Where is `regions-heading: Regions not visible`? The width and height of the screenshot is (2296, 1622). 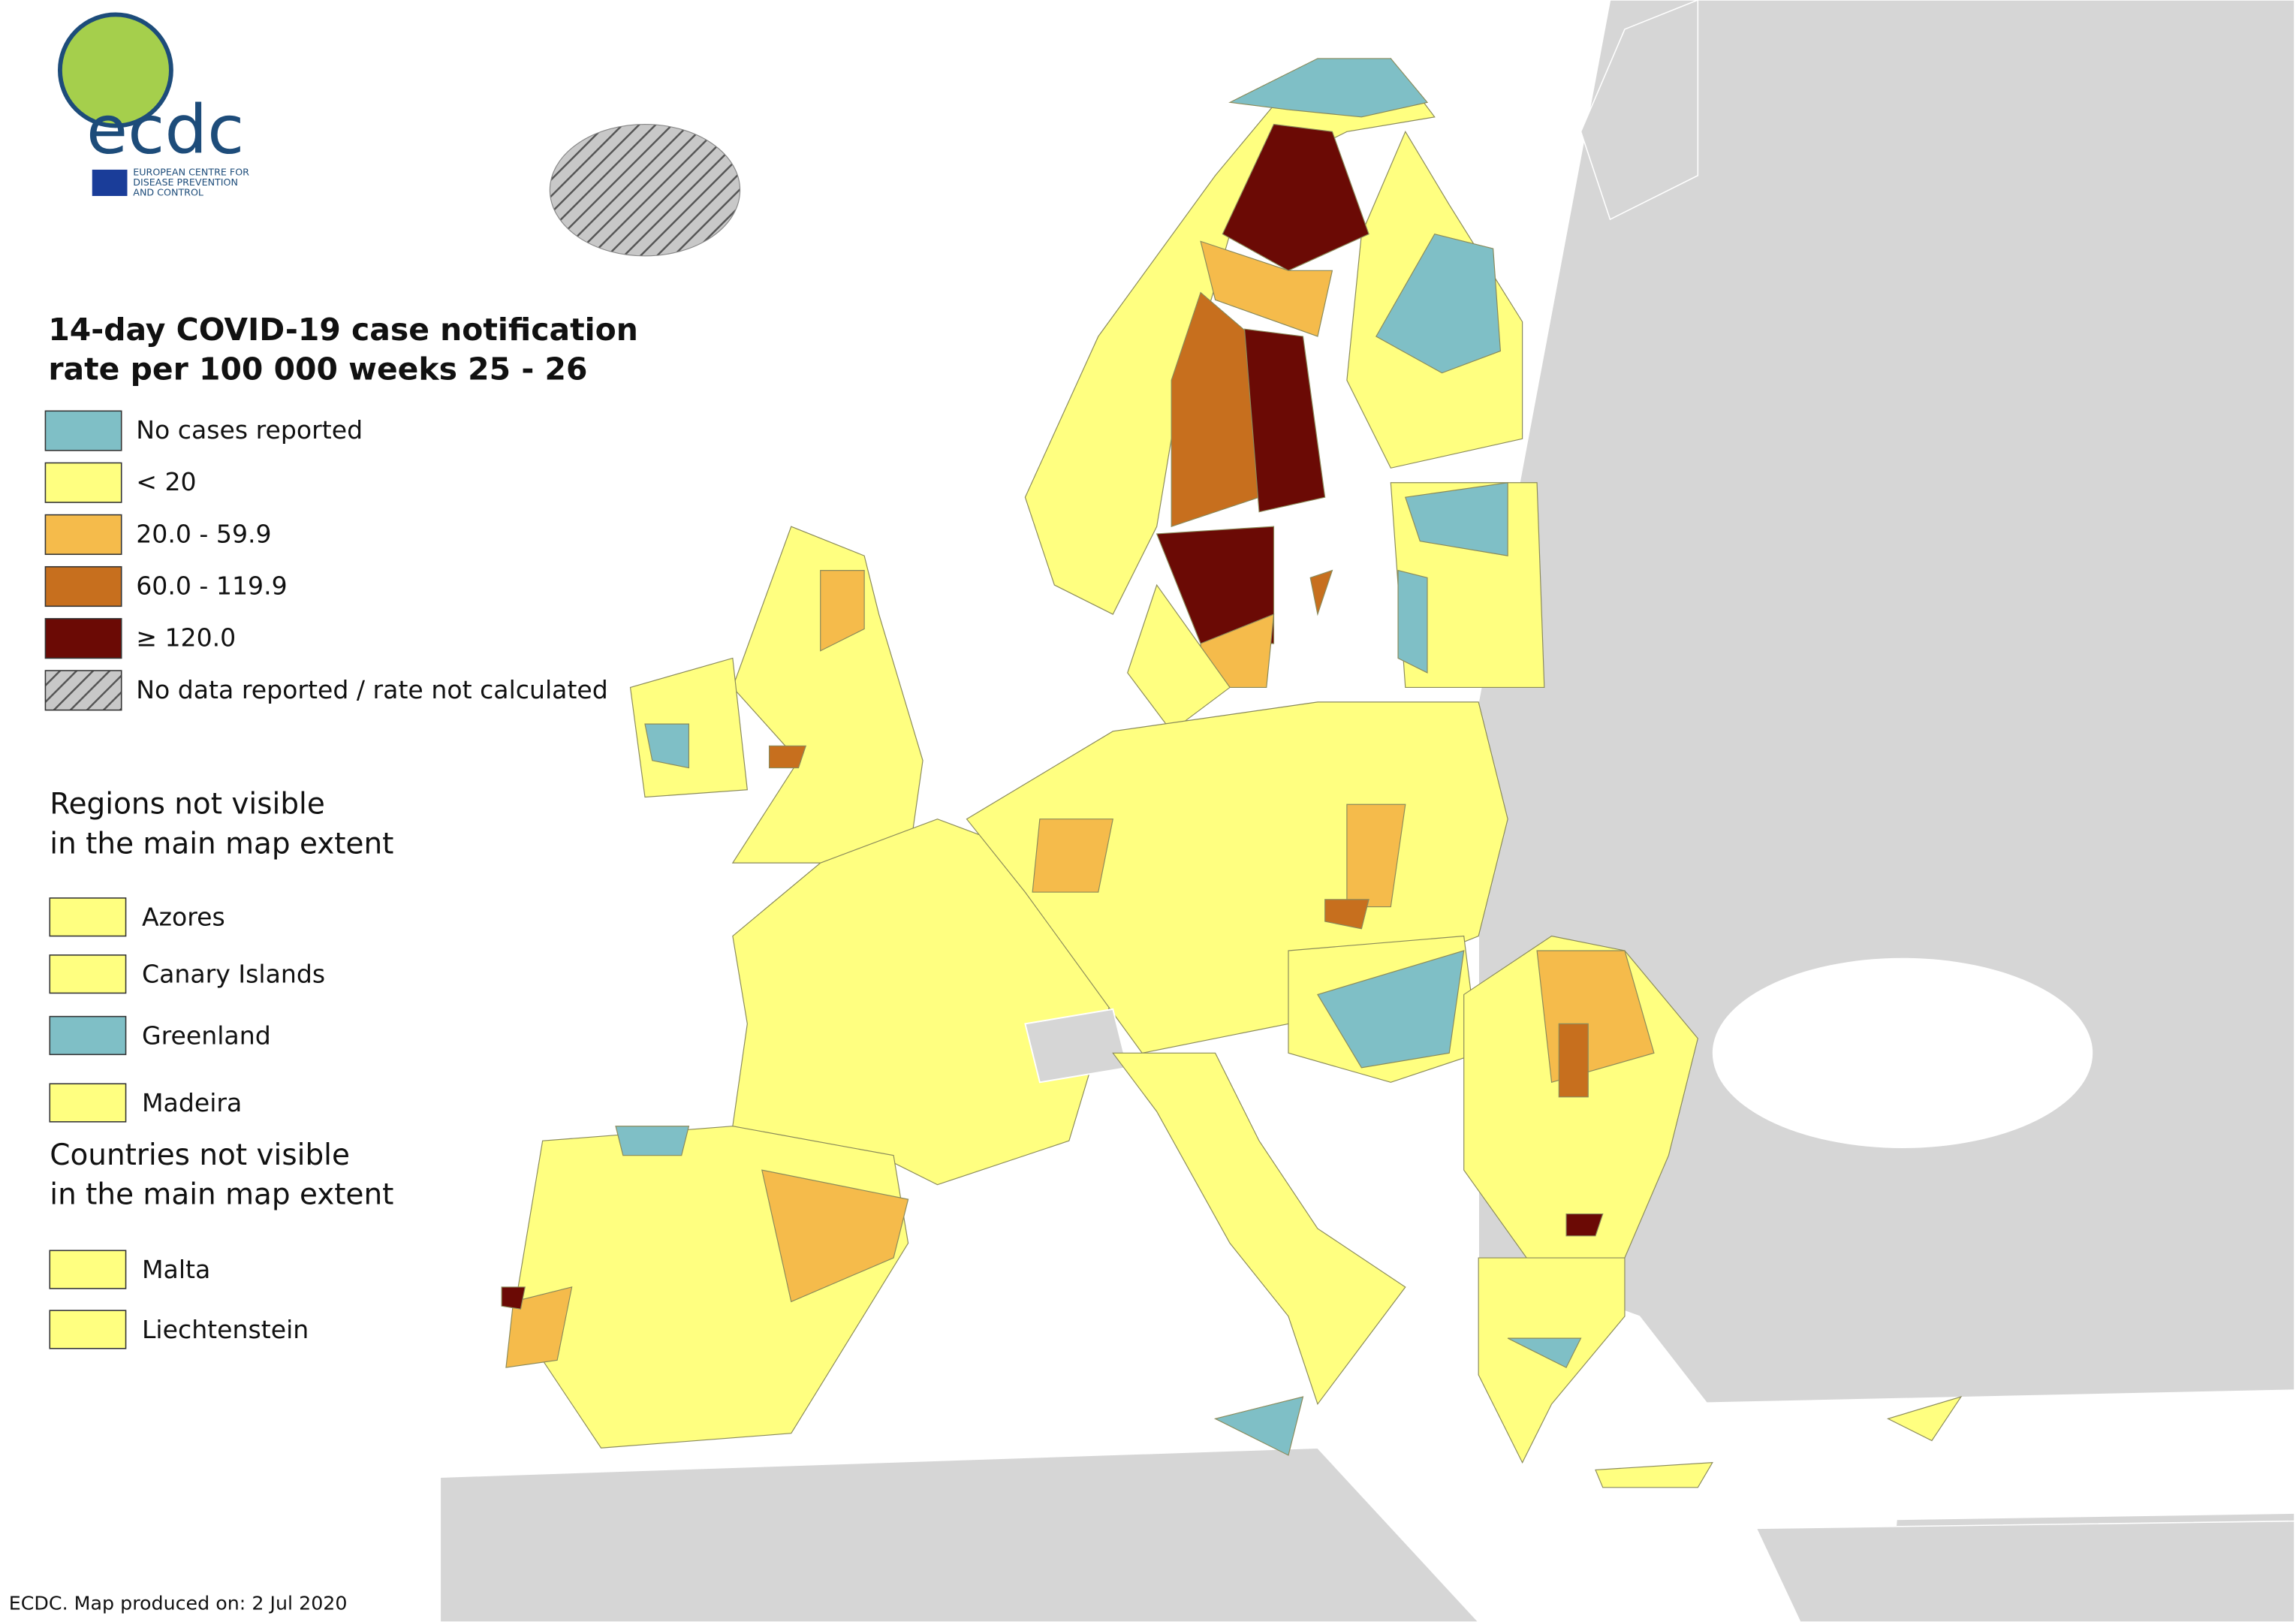
regions-heading: Regions not visible is located at coordinates (187, 805).